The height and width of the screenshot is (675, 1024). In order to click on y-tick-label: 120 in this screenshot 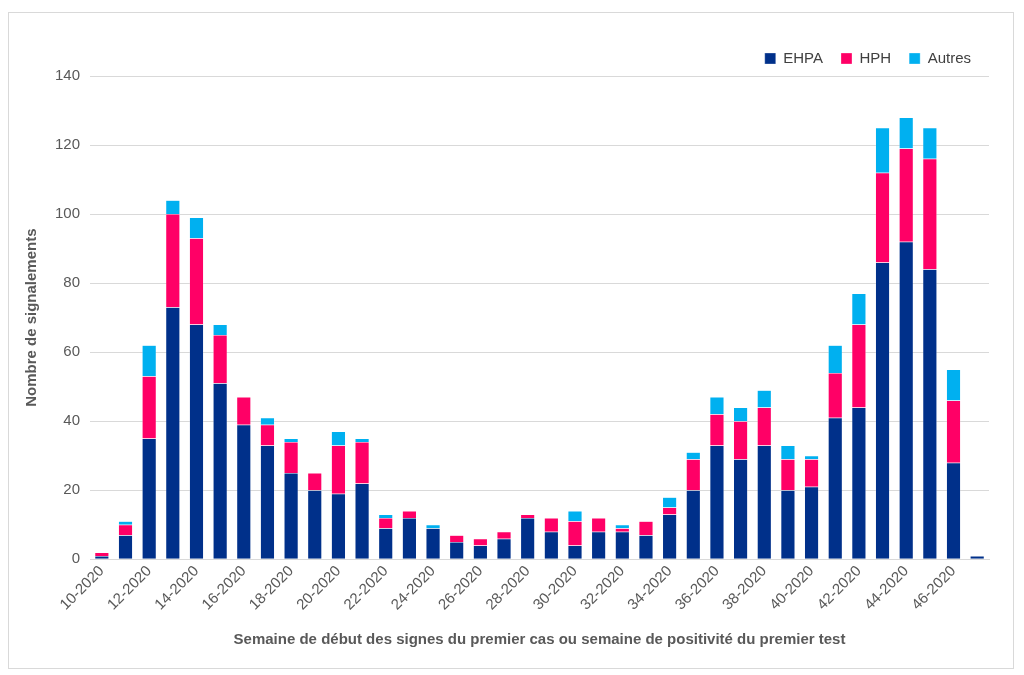, I will do `click(68, 144)`.